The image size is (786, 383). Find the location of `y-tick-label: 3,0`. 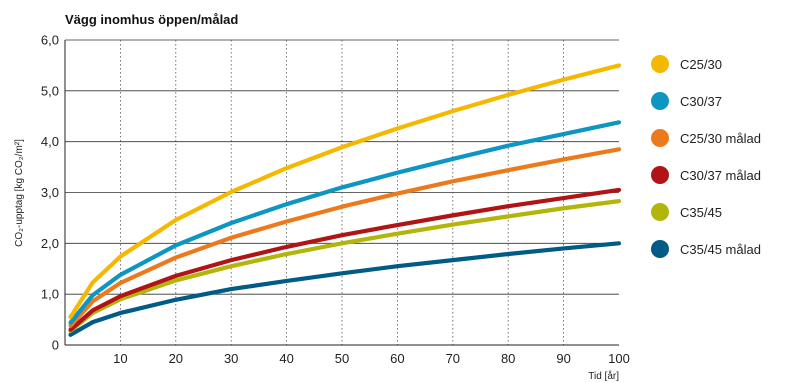

y-tick-label: 3,0 is located at coordinates (50, 192).